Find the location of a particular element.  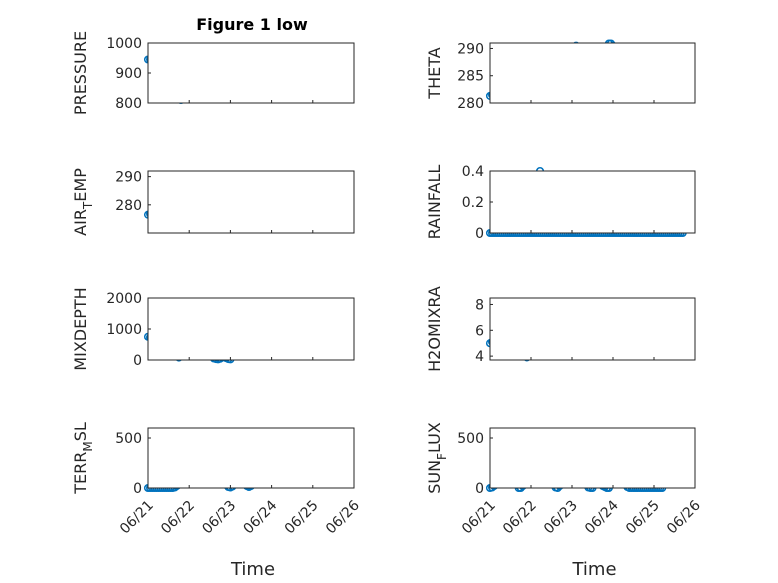

y-axis-label-rest: EMP is located at coordinates (80, 185).